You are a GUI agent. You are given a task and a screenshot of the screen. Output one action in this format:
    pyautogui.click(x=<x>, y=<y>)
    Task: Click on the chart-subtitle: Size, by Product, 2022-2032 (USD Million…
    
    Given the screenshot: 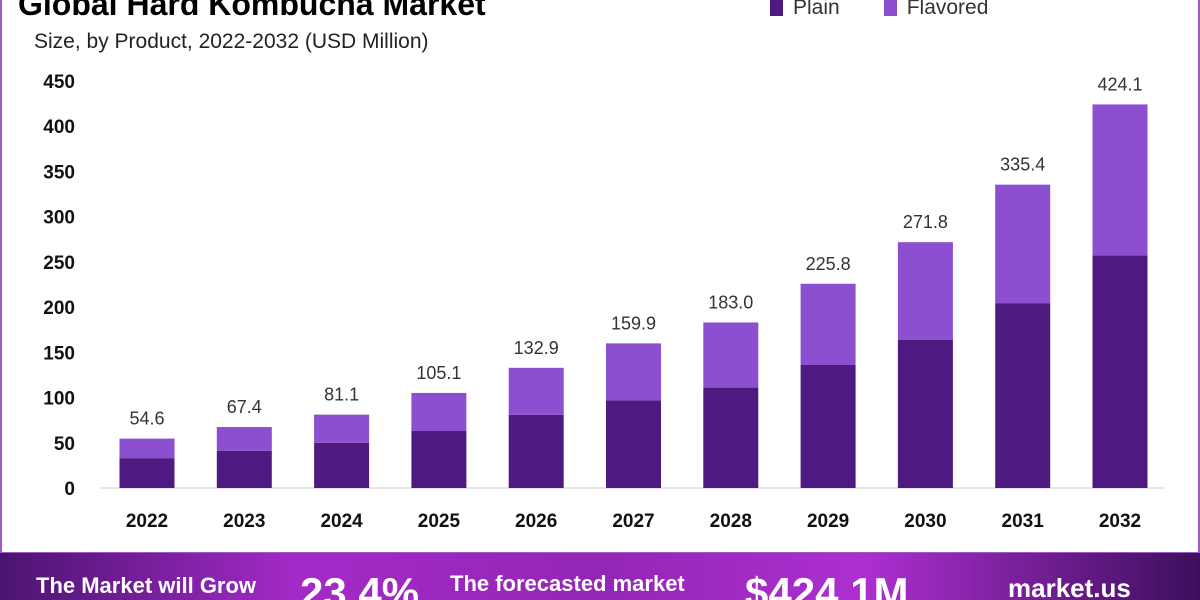 What is the action you would take?
    pyautogui.click(x=231, y=41)
    